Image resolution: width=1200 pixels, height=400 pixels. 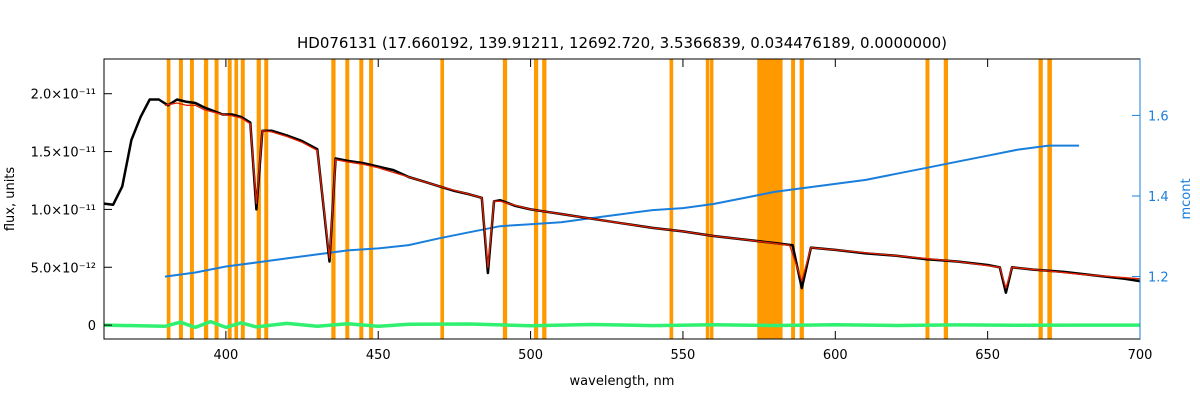 What do you see at coordinates (1158, 116) in the screenshot?
I see `y-right-tick-label-2: 1.6` at bounding box center [1158, 116].